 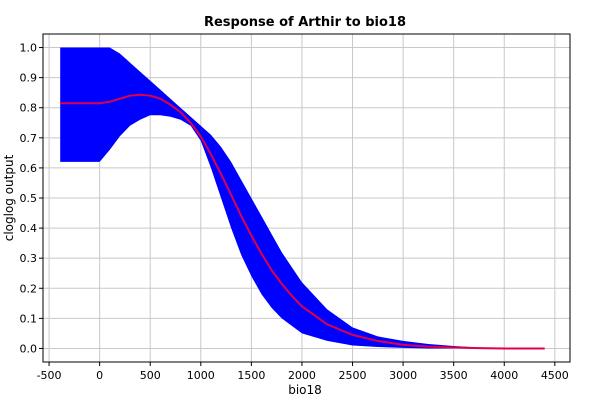 I want to click on x-tick-label: 0, so click(x=99, y=375).